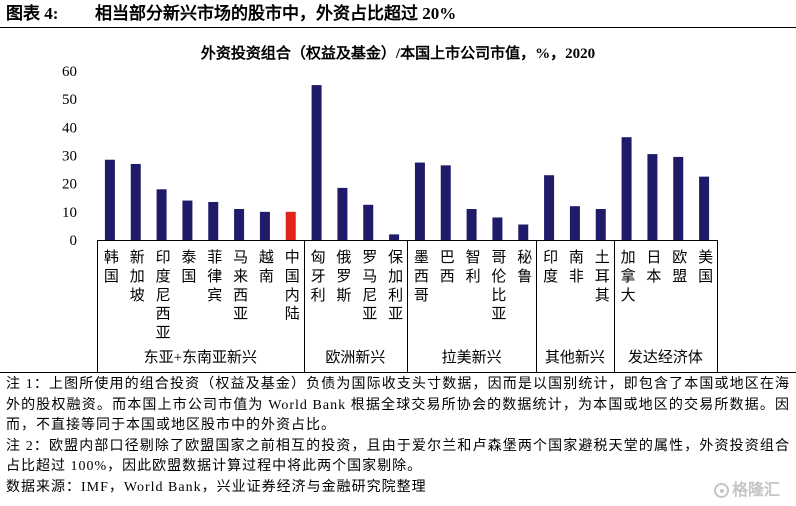  What do you see at coordinates (574, 268) in the screenshot?
I see `category-label: 南非` at bounding box center [574, 268].